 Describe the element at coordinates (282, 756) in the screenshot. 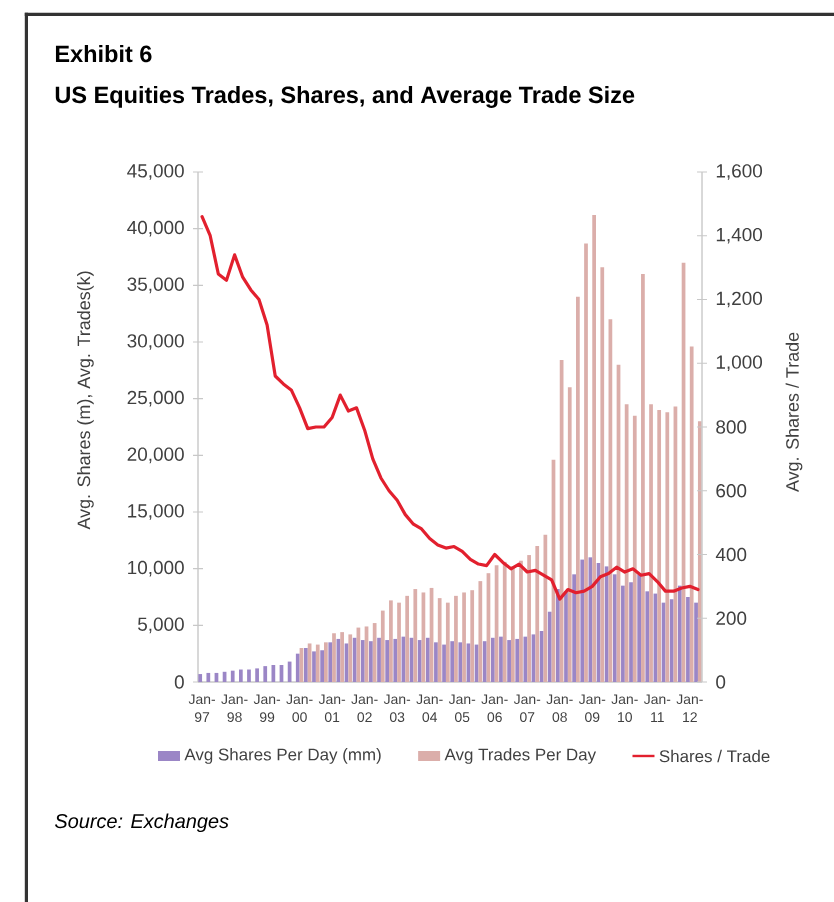

I see `legend-label: Avg Shares Per Day (mm)` at that location.